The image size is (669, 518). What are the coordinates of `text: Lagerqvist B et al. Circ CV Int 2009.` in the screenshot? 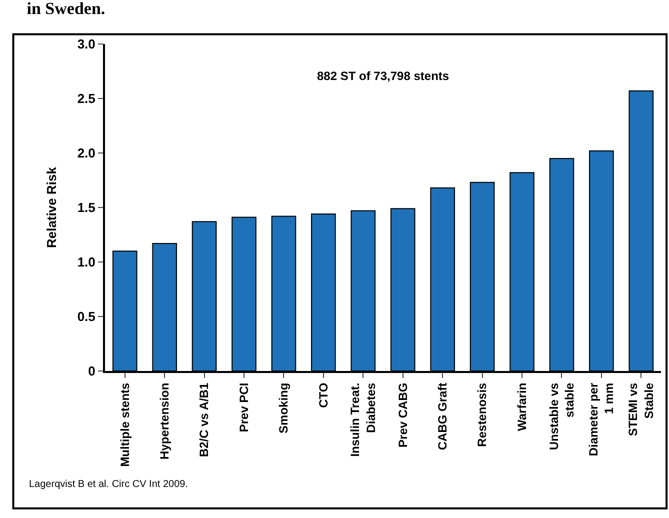 It's located at (108, 484).